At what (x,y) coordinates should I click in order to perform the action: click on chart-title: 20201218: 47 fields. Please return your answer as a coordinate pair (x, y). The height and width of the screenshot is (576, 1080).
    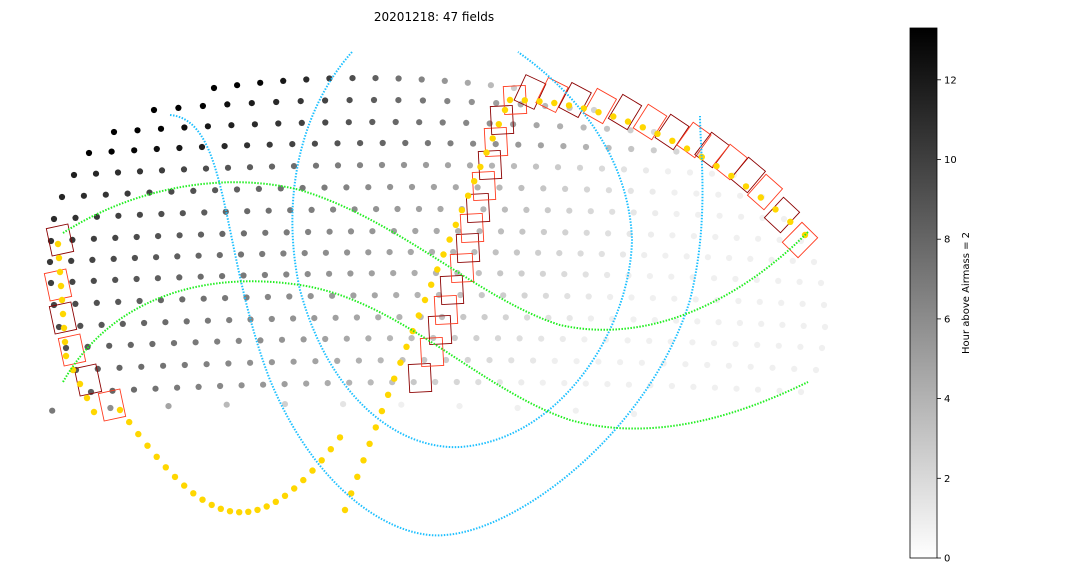
    Looking at the image, I should click on (434, 17).